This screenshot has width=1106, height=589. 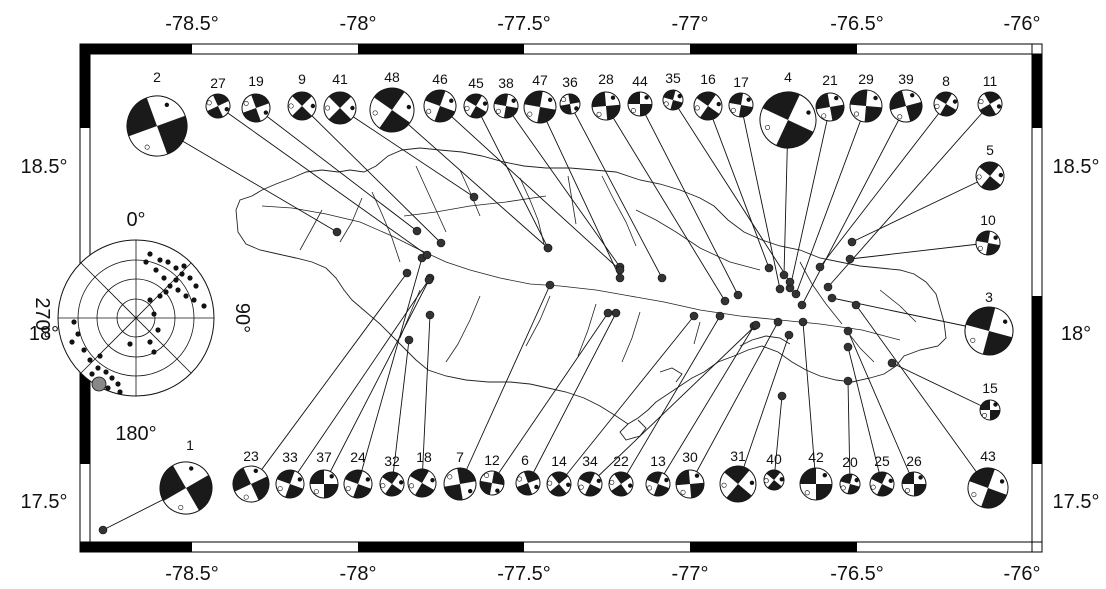 What do you see at coordinates (988, 220) in the screenshot?
I see `event-number-label: 10` at bounding box center [988, 220].